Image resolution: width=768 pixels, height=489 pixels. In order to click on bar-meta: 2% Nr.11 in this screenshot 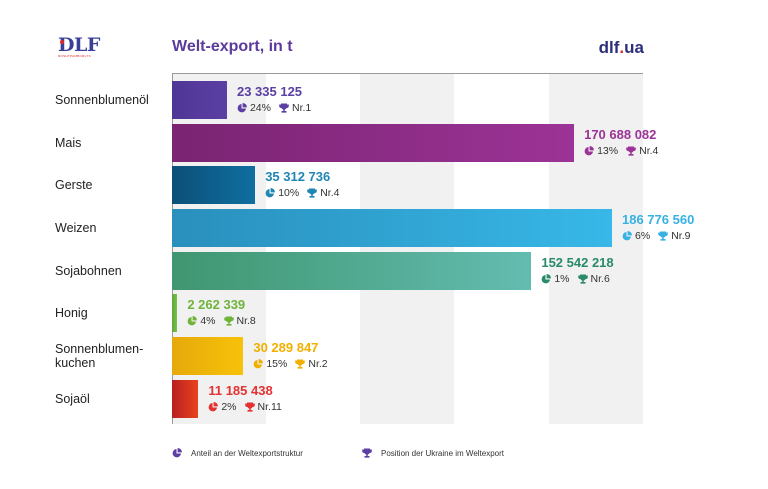, I will do `click(245, 407)`.